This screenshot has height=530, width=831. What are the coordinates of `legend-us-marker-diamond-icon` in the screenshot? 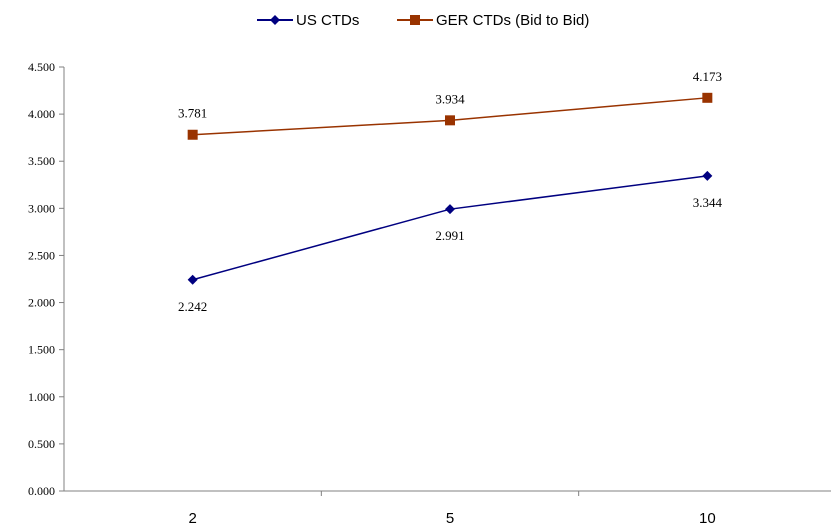 It's located at (275, 20).